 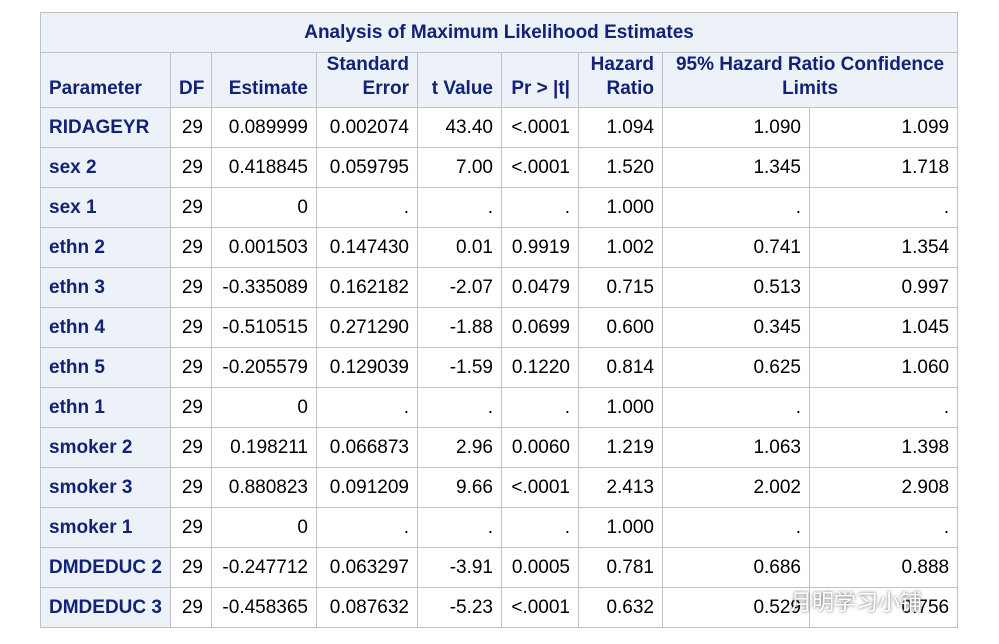 What do you see at coordinates (620, 247) in the screenshot?
I see `cell: 1.002` at bounding box center [620, 247].